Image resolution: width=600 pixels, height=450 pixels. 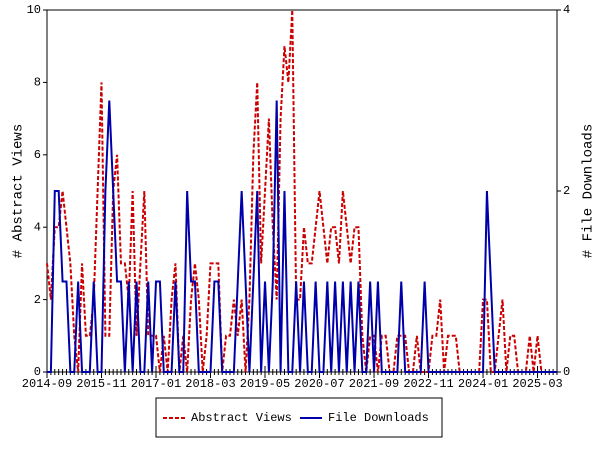 I want to click on y2-tick-label: 0, so click(x=566, y=372).